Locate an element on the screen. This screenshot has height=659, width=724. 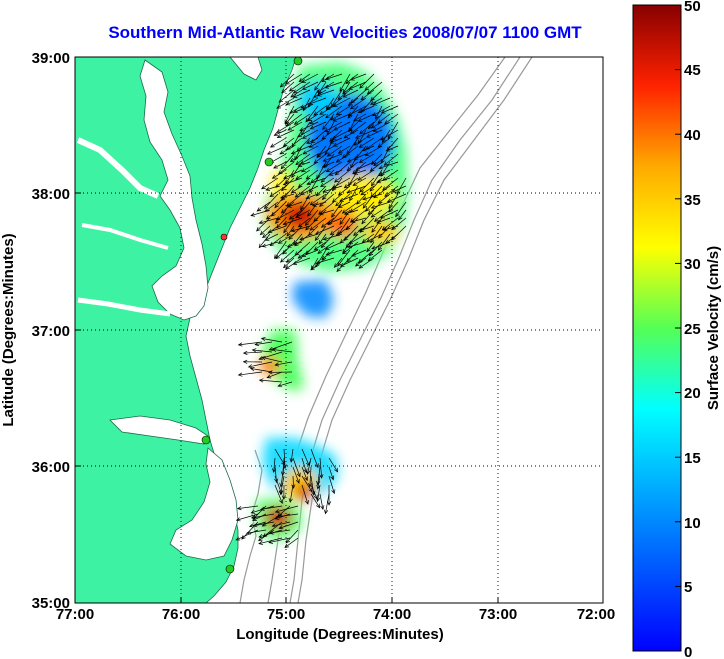
y-tick-label: 36:00 is located at coordinates (51, 467).